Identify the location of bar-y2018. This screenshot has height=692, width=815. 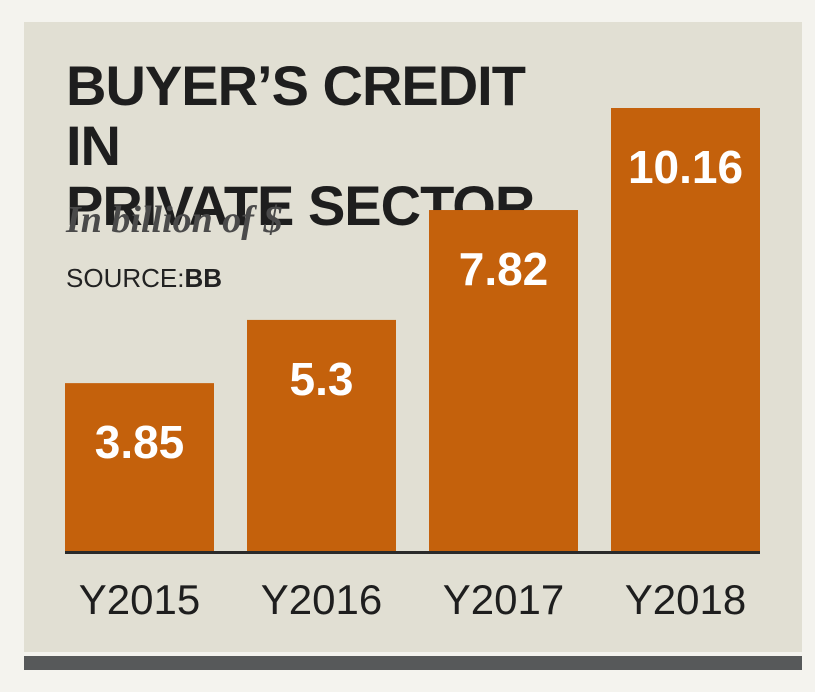
(685, 329).